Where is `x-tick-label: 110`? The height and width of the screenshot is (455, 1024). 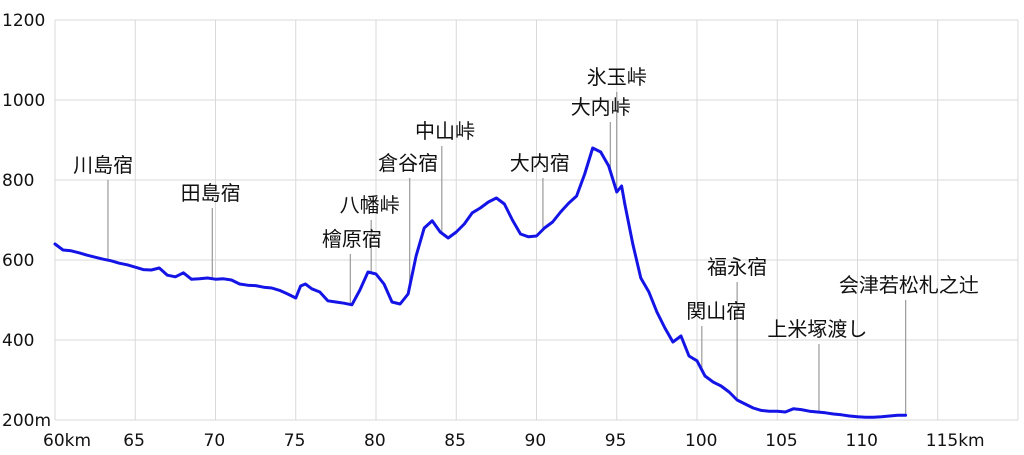 x-tick-label: 110 is located at coordinates (862, 441).